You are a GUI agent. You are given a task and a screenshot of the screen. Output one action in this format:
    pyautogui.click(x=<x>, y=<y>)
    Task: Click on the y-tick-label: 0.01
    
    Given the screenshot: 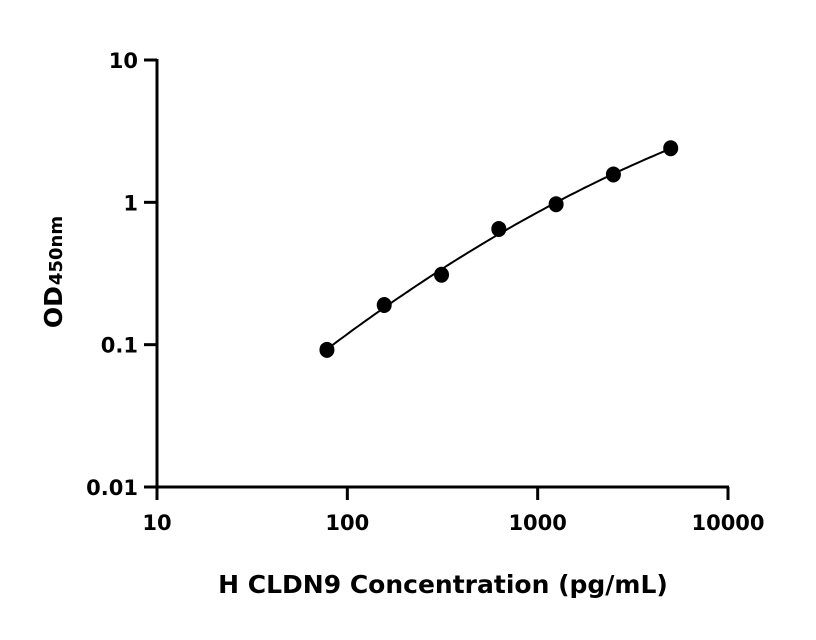 What is the action you would take?
    pyautogui.click(x=112, y=488)
    